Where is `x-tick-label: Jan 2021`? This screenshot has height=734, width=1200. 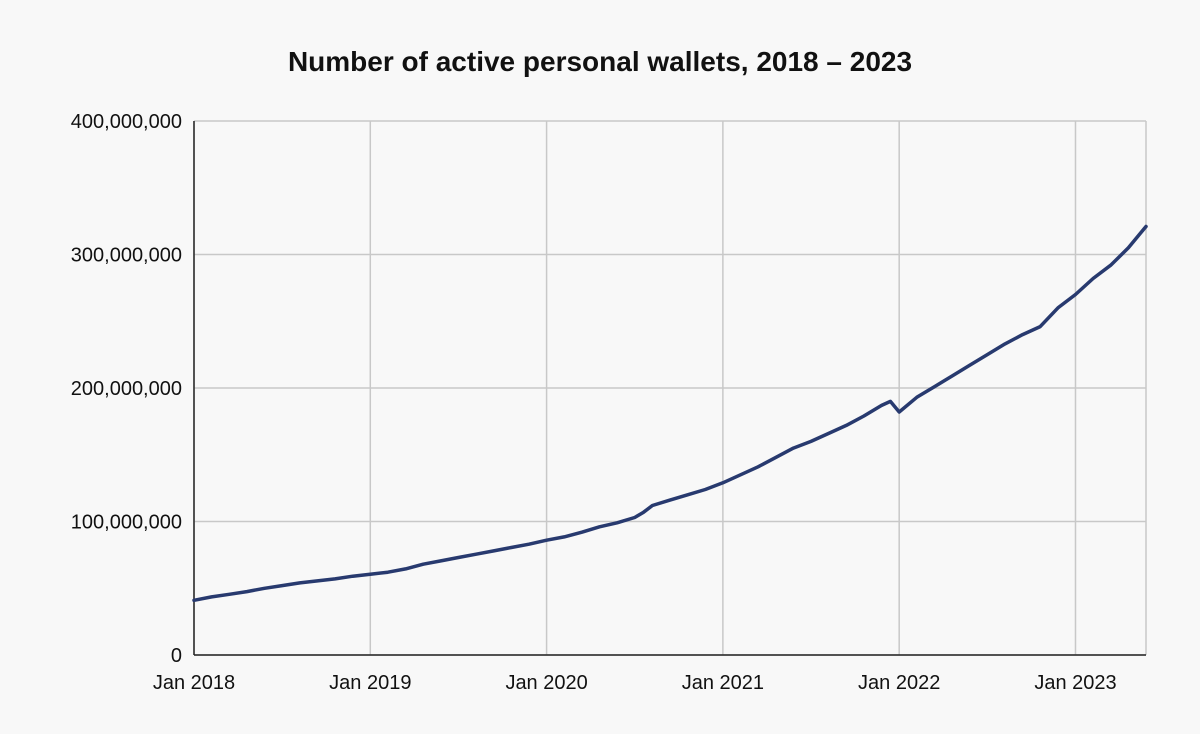 x-tick-label: Jan 2021 is located at coordinates (723, 683).